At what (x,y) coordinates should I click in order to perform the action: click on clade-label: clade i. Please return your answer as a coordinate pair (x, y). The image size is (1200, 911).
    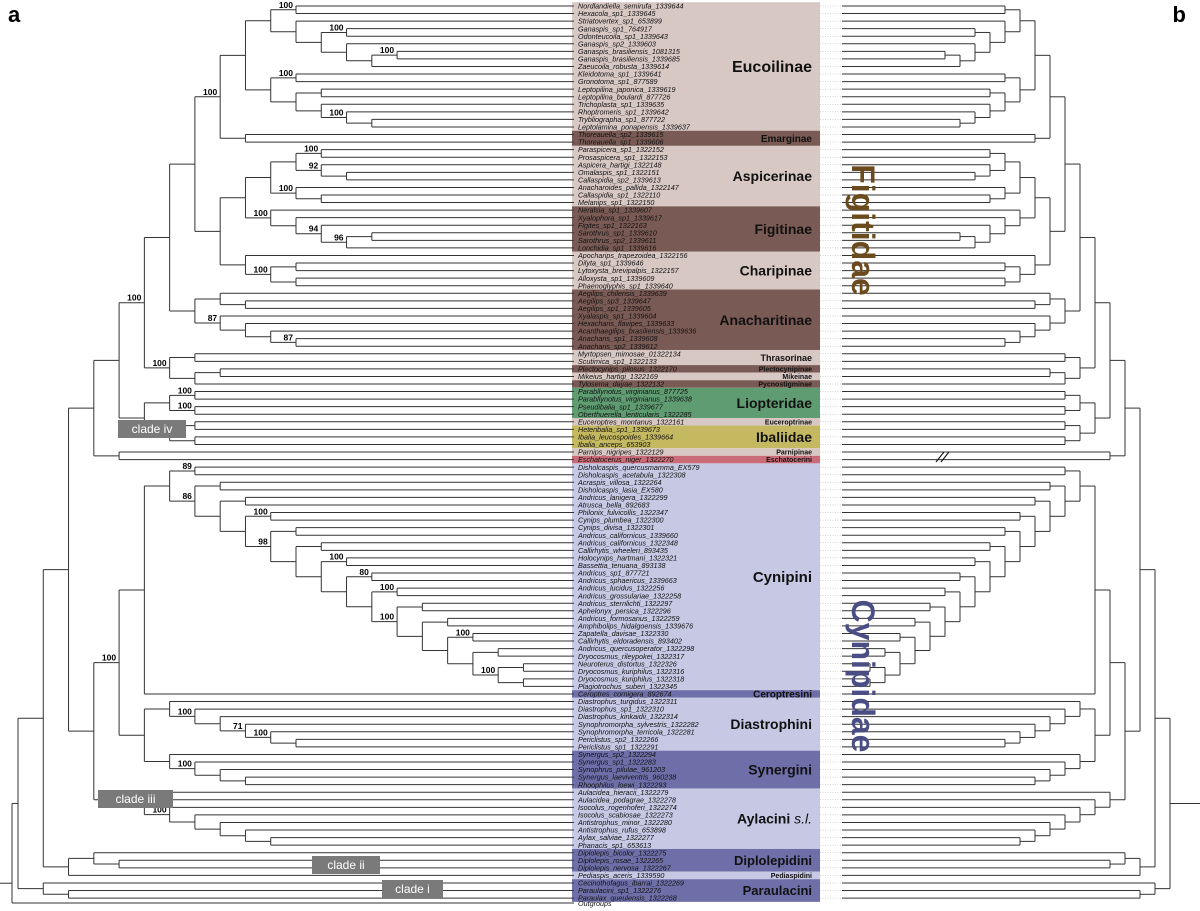
    Looking at the image, I should click on (412, 889).